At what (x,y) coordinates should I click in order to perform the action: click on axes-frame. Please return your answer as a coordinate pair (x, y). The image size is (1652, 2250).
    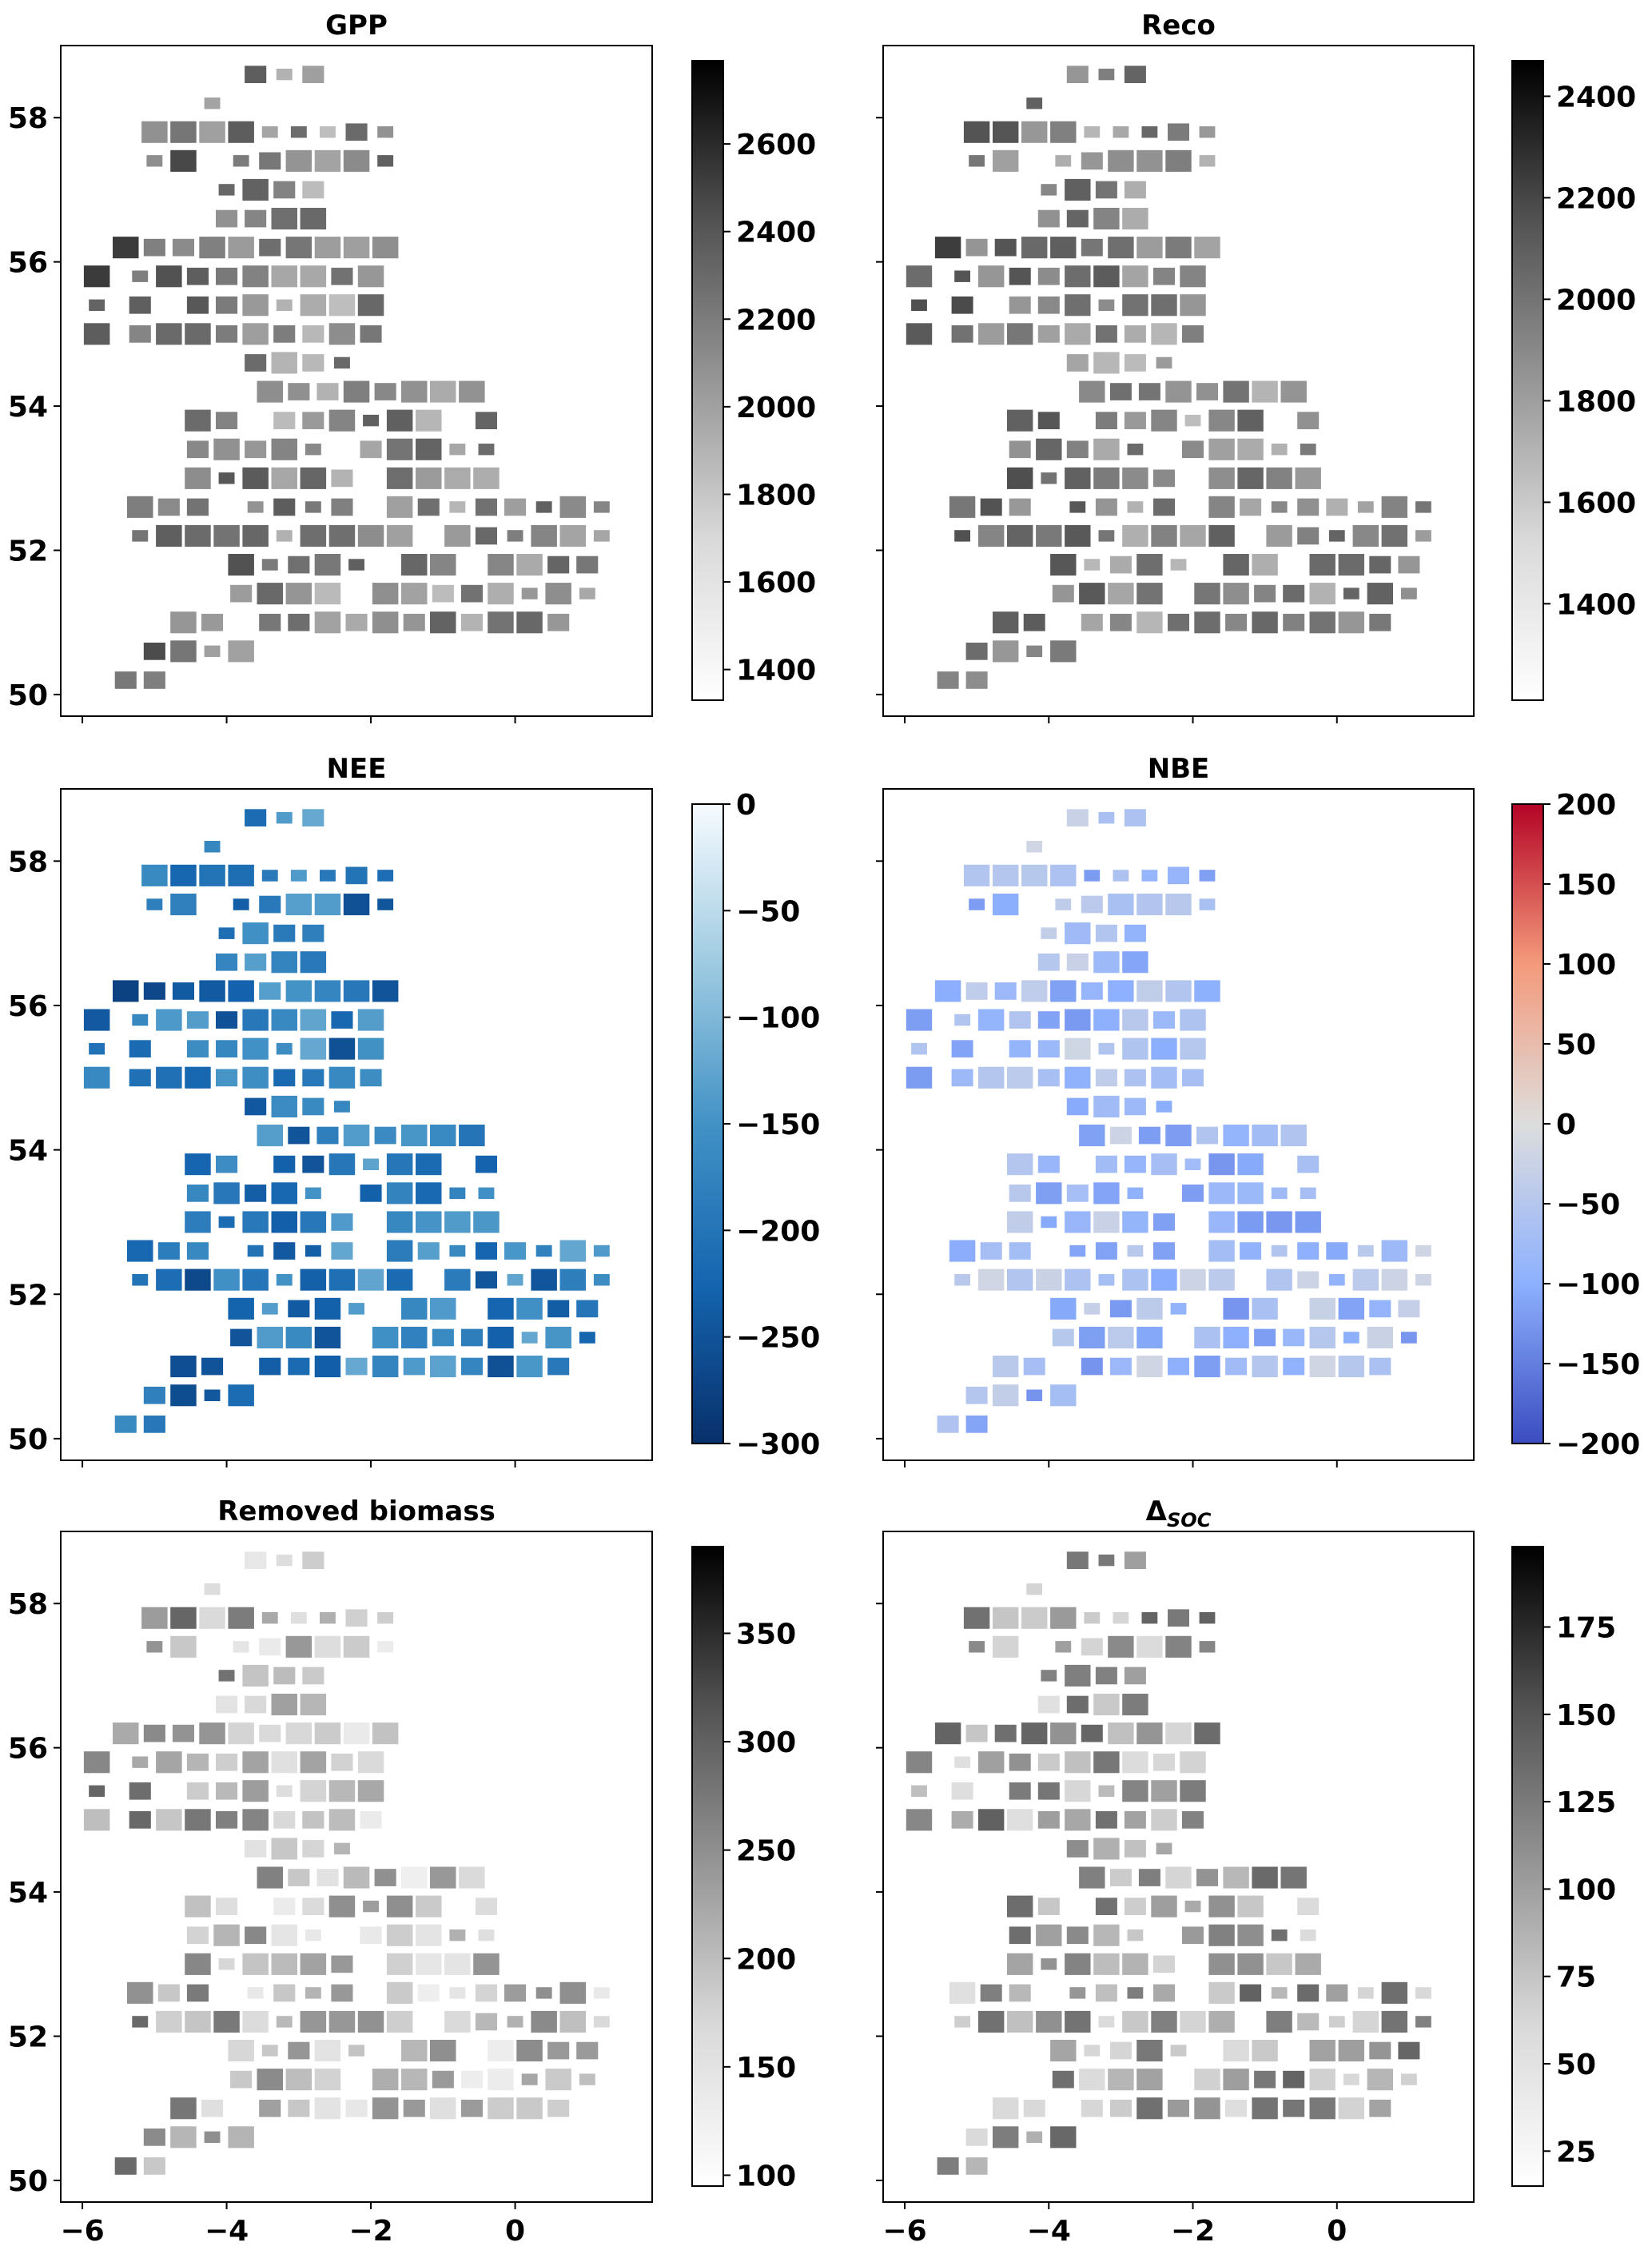
    Looking at the image, I should click on (356, 381).